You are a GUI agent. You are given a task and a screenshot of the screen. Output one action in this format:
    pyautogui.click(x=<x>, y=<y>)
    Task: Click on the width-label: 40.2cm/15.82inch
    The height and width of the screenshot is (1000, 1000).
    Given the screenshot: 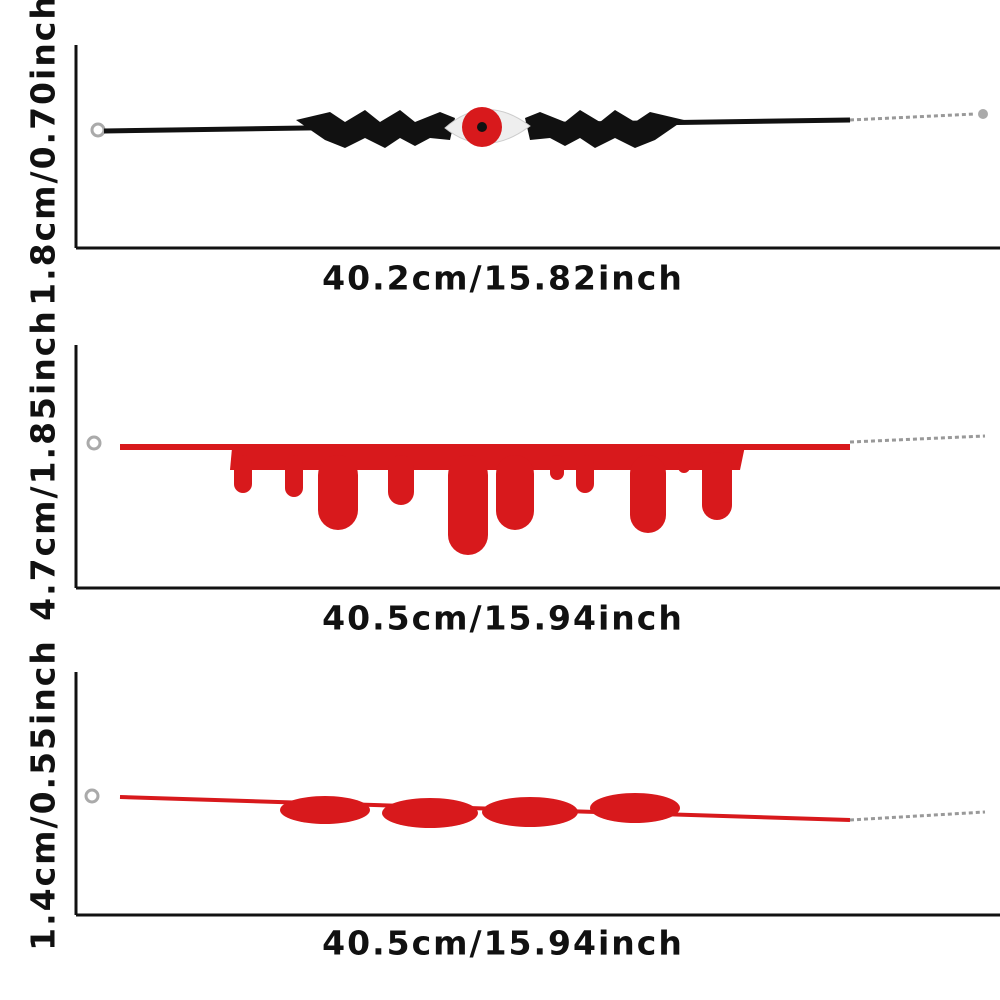 What is the action you would take?
    pyautogui.click(x=503, y=278)
    